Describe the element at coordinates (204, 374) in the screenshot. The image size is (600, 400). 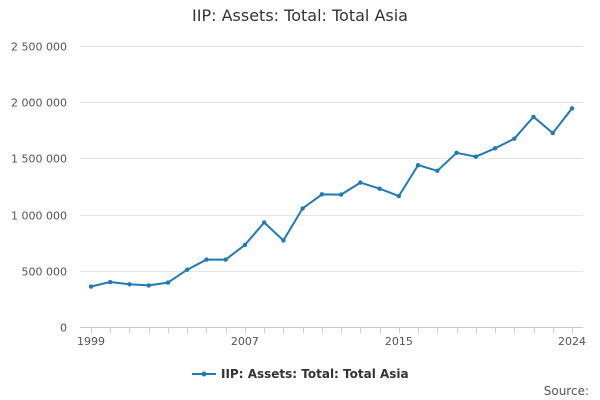
I see `legend-marker` at that location.